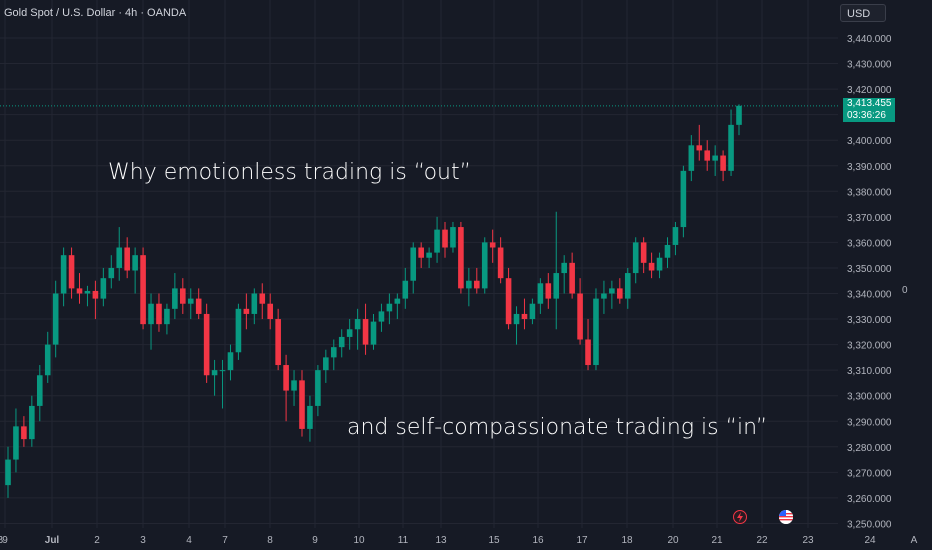  What do you see at coordinates (95, 13) in the screenshot?
I see `symbol-title: Gold Spot / U.S. Dollar · 4h · OANDA` at bounding box center [95, 13].